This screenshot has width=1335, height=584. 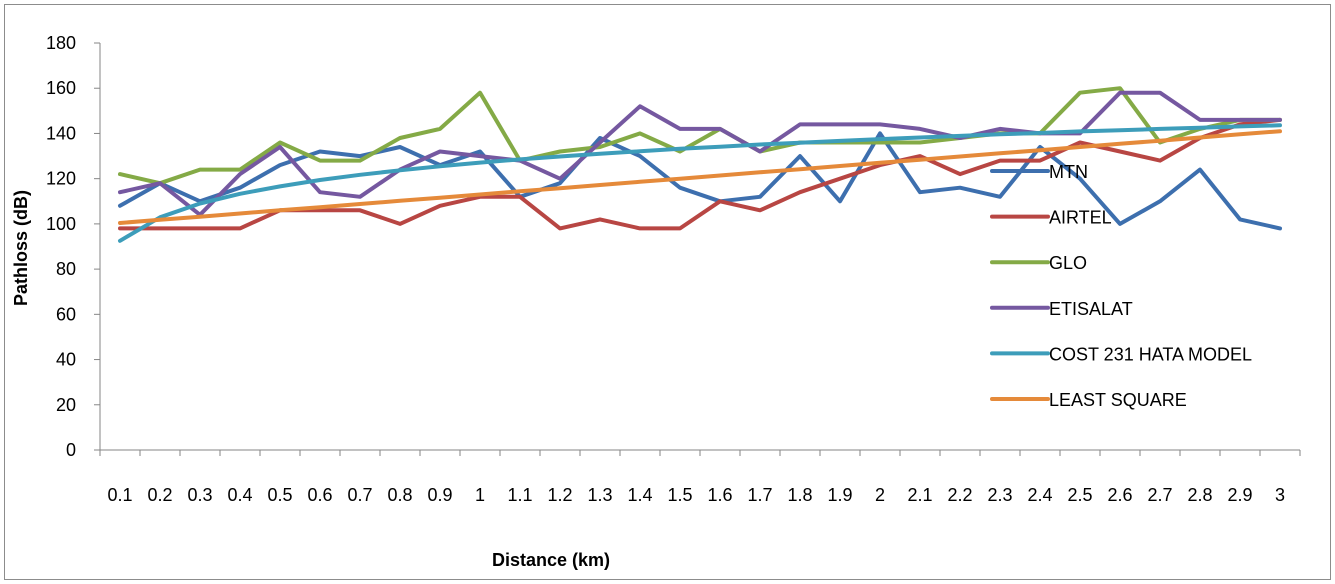 What do you see at coordinates (759, 495) in the screenshot?
I see `x-tick-label: 1.7` at bounding box center [759, 495].